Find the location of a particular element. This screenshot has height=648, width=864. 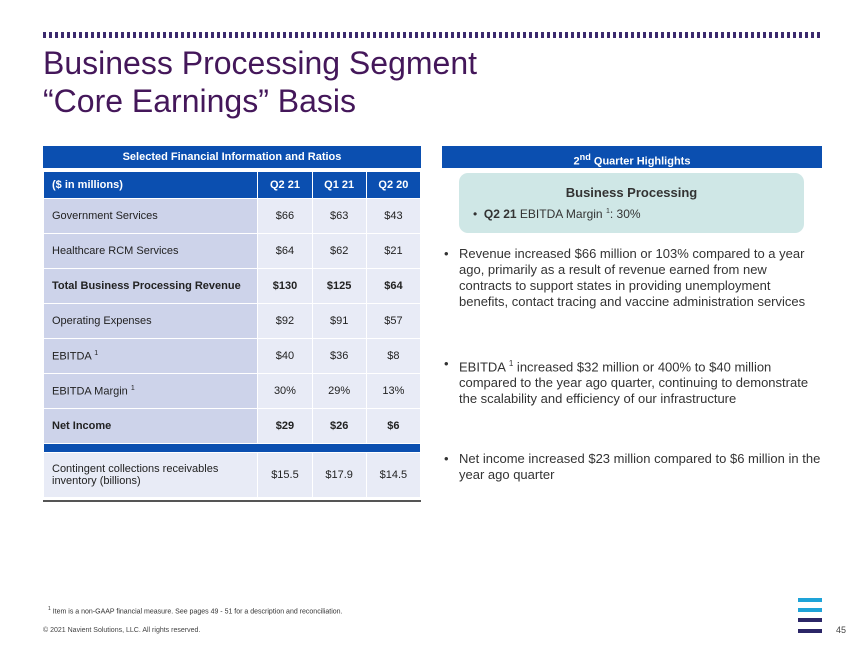

cell-value: $92 is located at coordinates (285, 321).